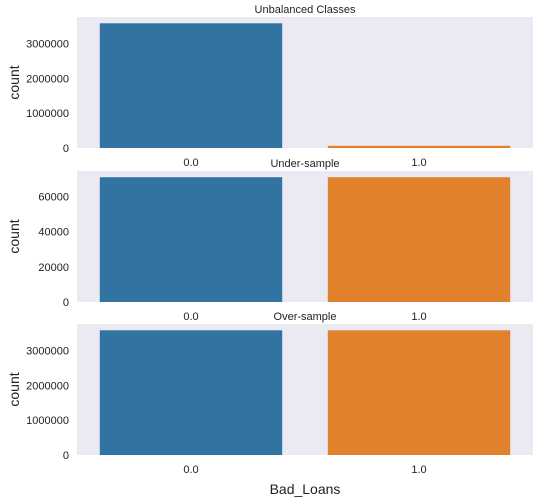 This screenshot has height=501, width=539. Describe the element at coordinates (53, 268) in the screenshot. I see `y-tick-label: 20000` at that location.